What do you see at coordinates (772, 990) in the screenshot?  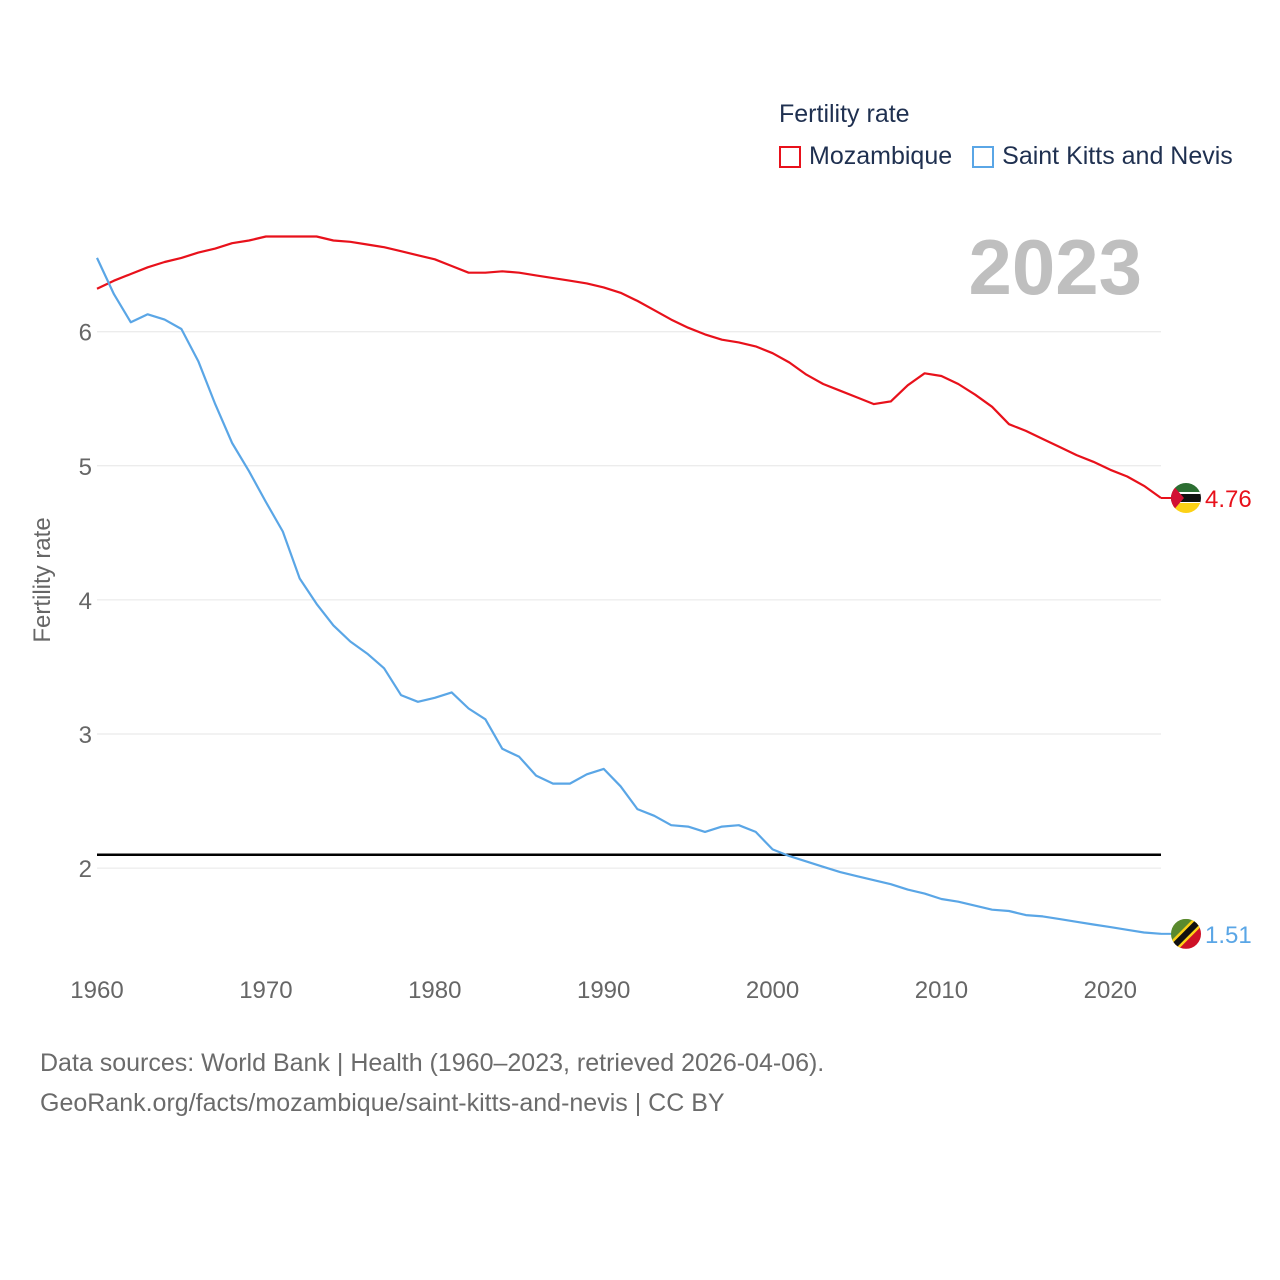 I see `x-tick-label: 2000` at bounding box center [772, 990].